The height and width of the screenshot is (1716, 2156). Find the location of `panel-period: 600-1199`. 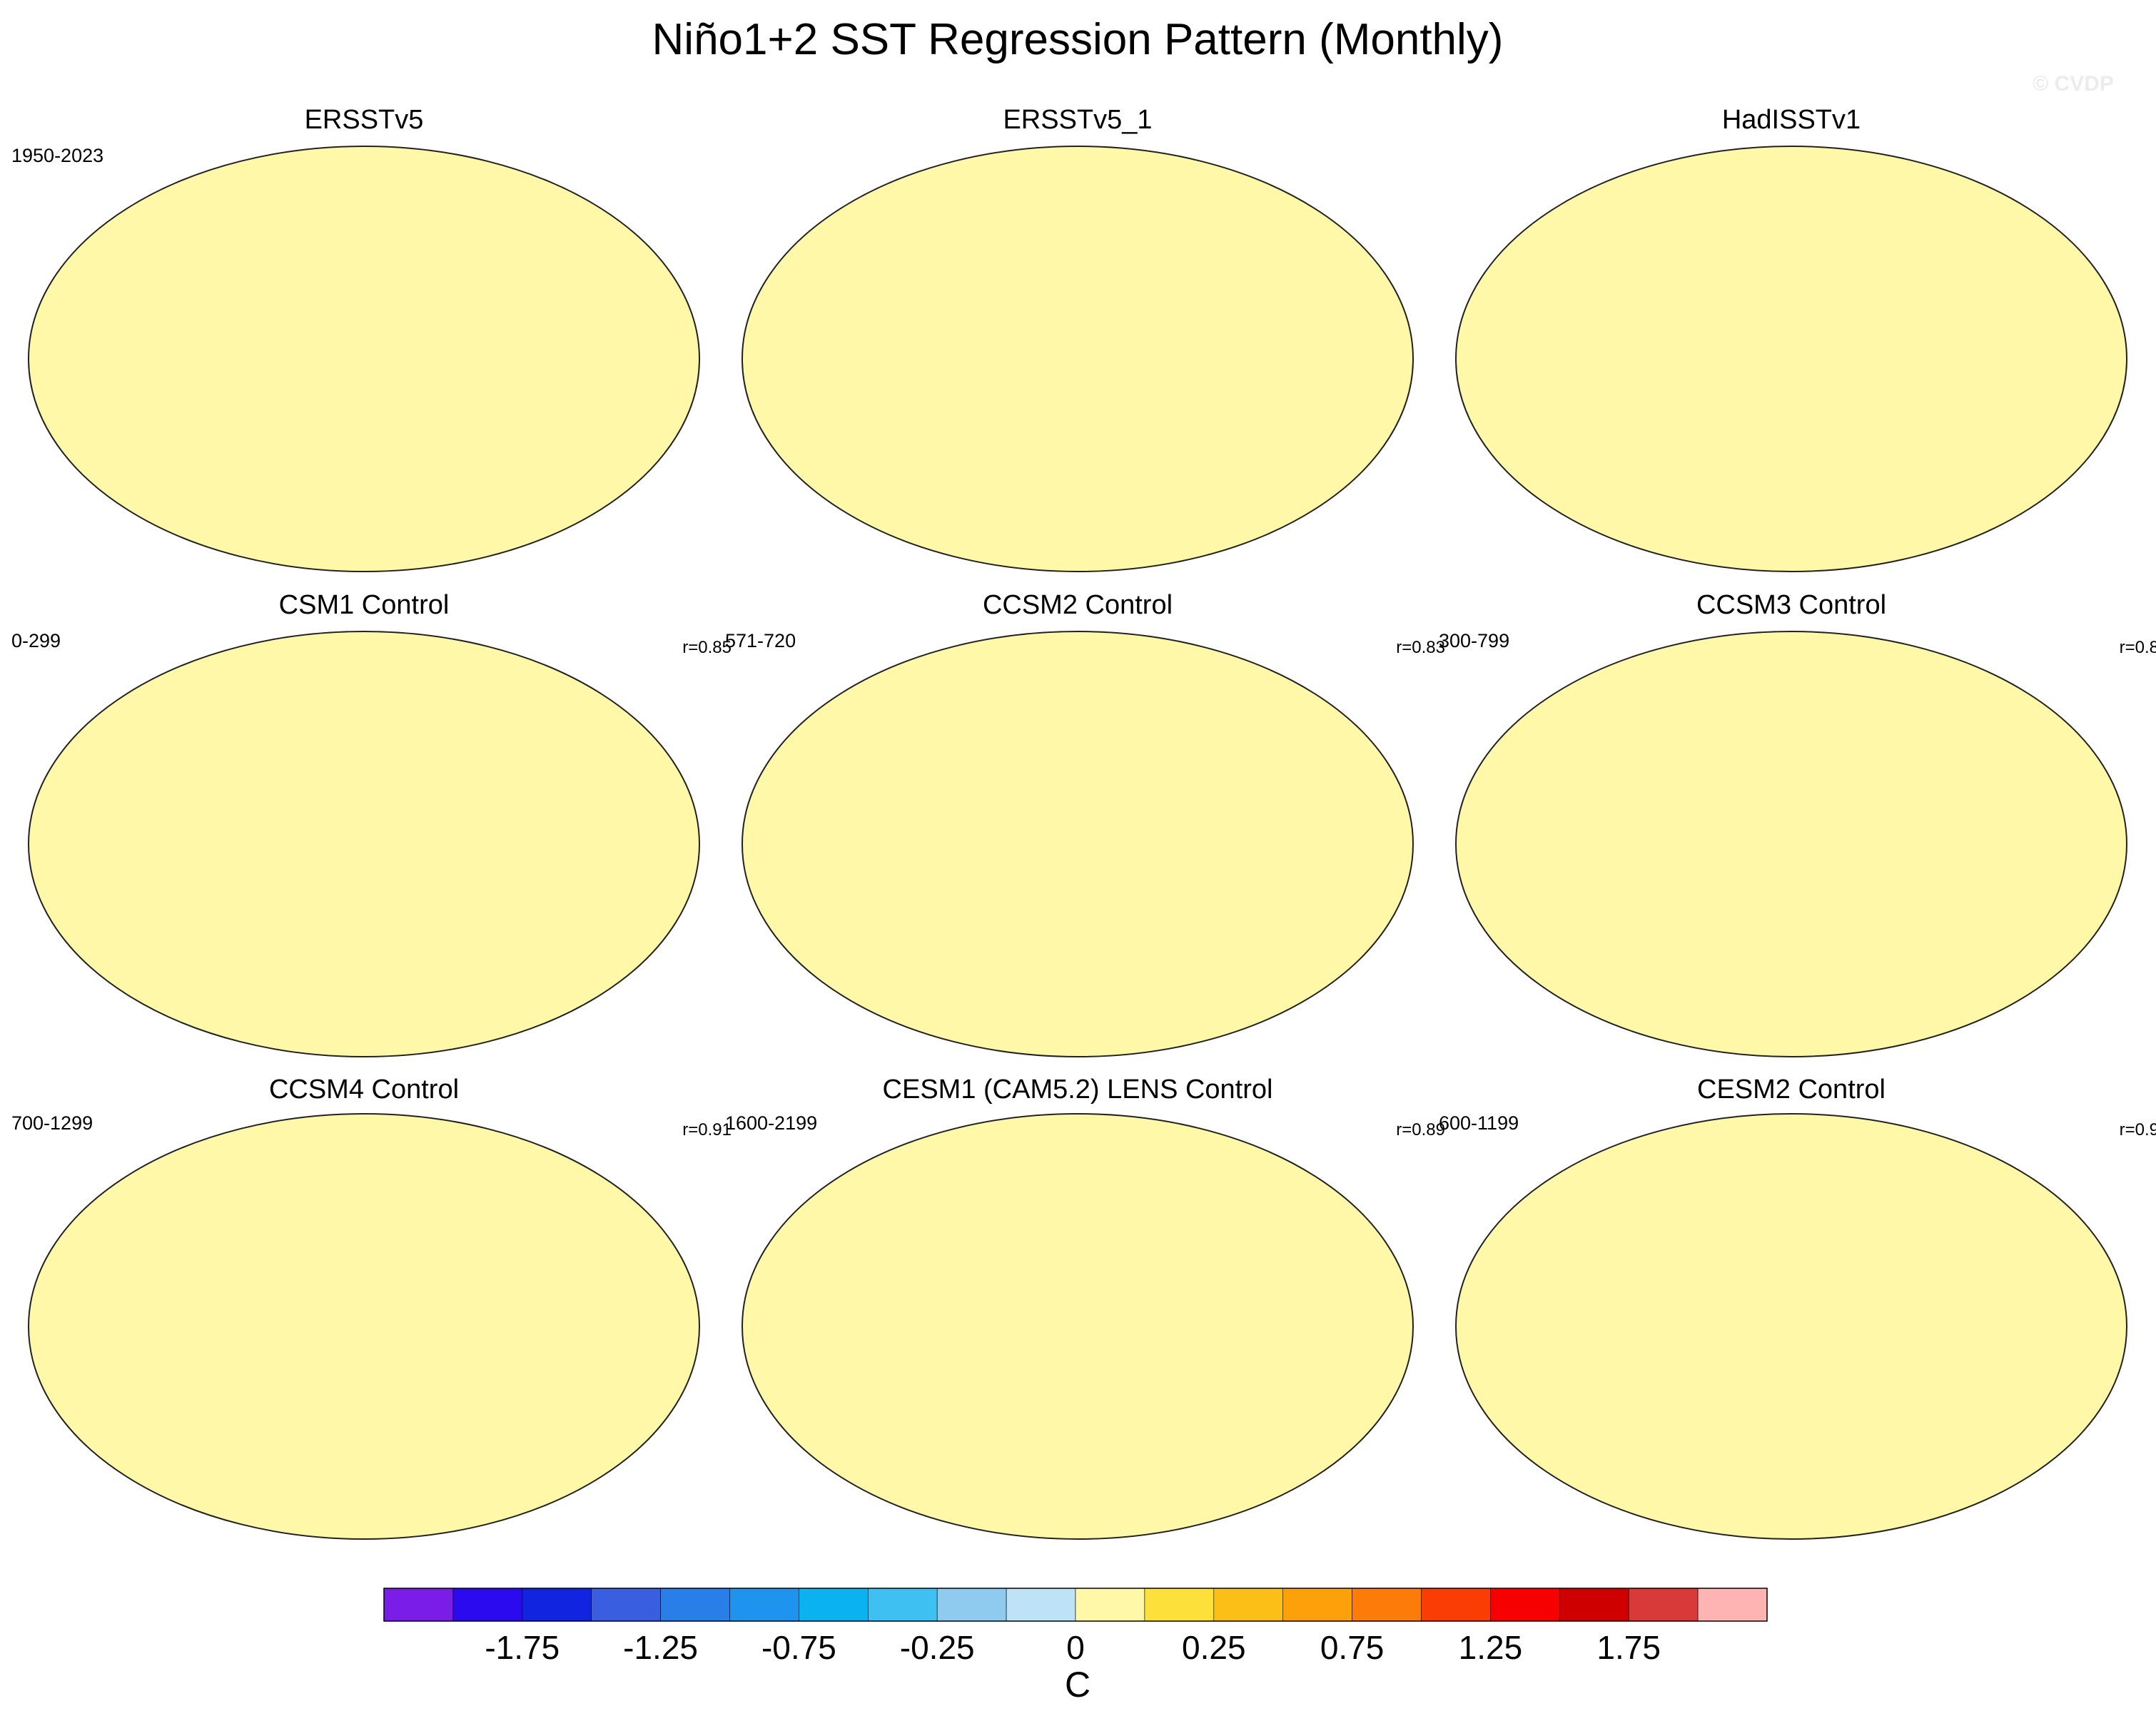

panel-period: 600-1199 is located at coordinates (1479, 1123).